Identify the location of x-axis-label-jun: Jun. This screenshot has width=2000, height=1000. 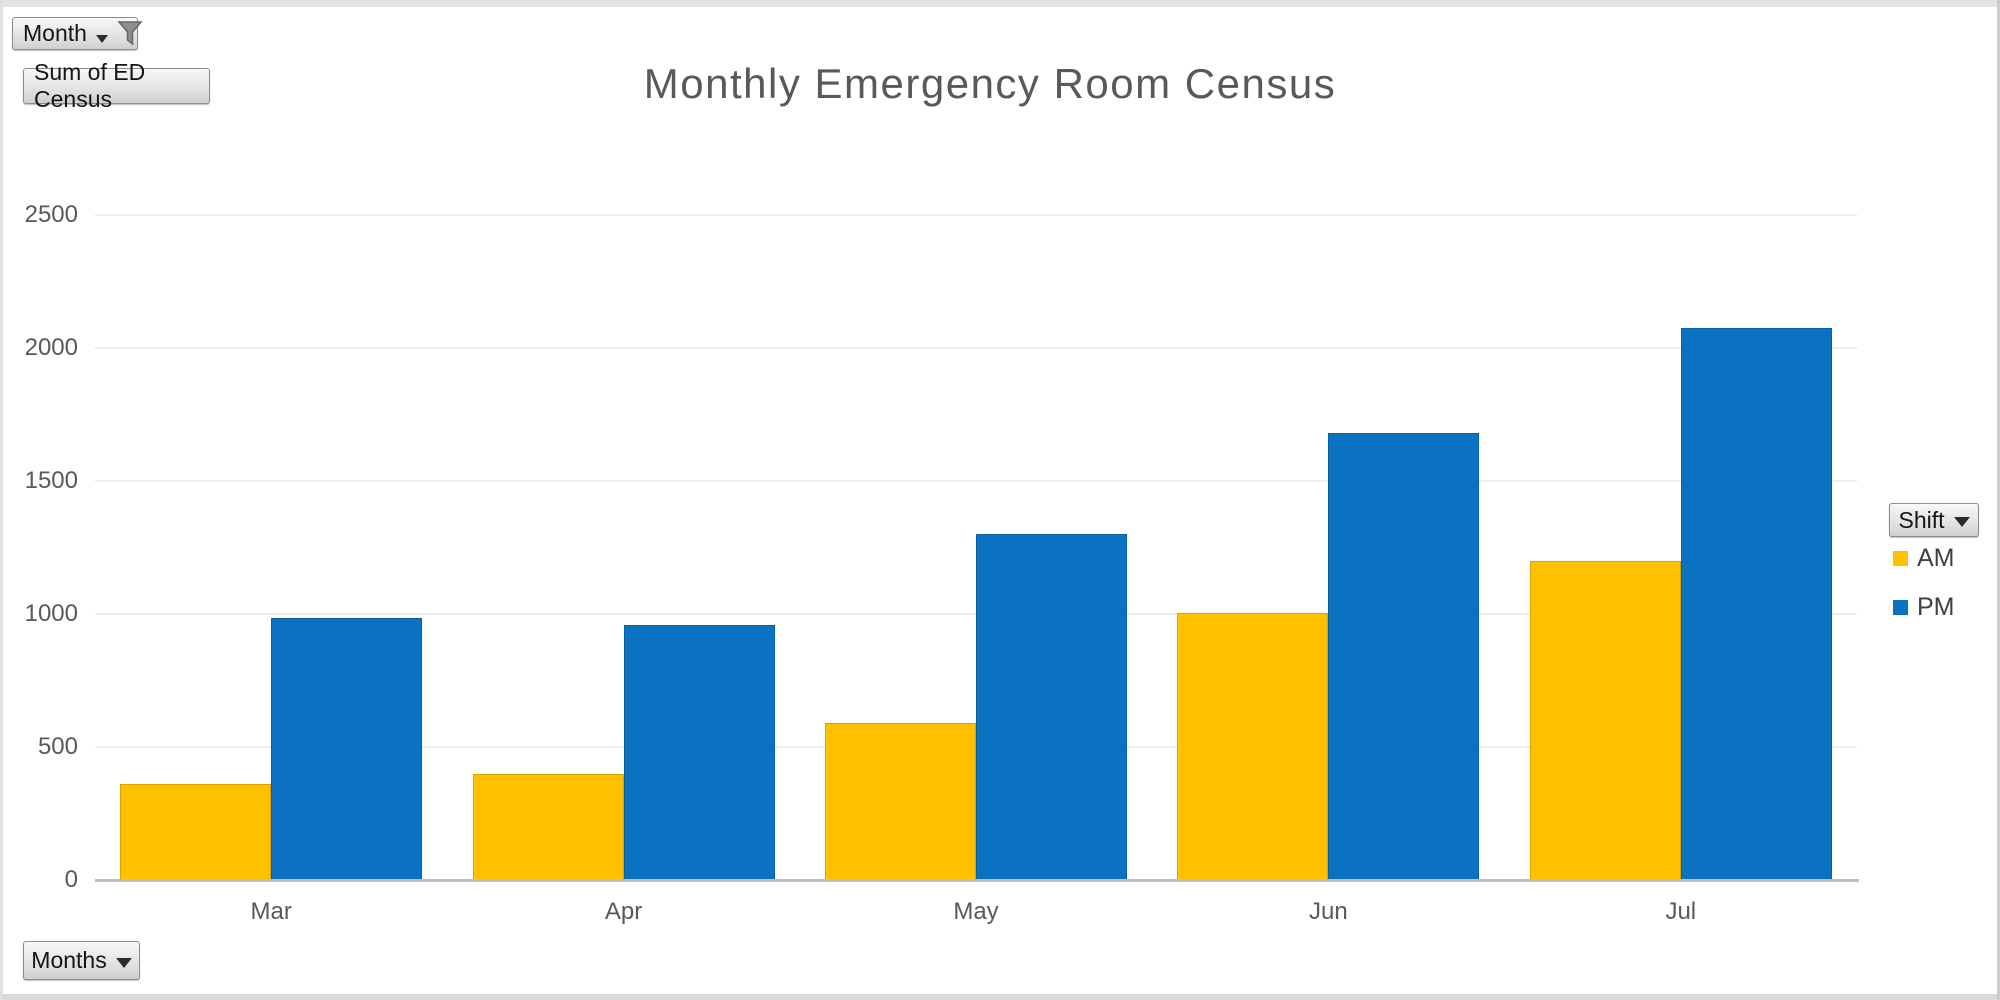
(1328, 911).